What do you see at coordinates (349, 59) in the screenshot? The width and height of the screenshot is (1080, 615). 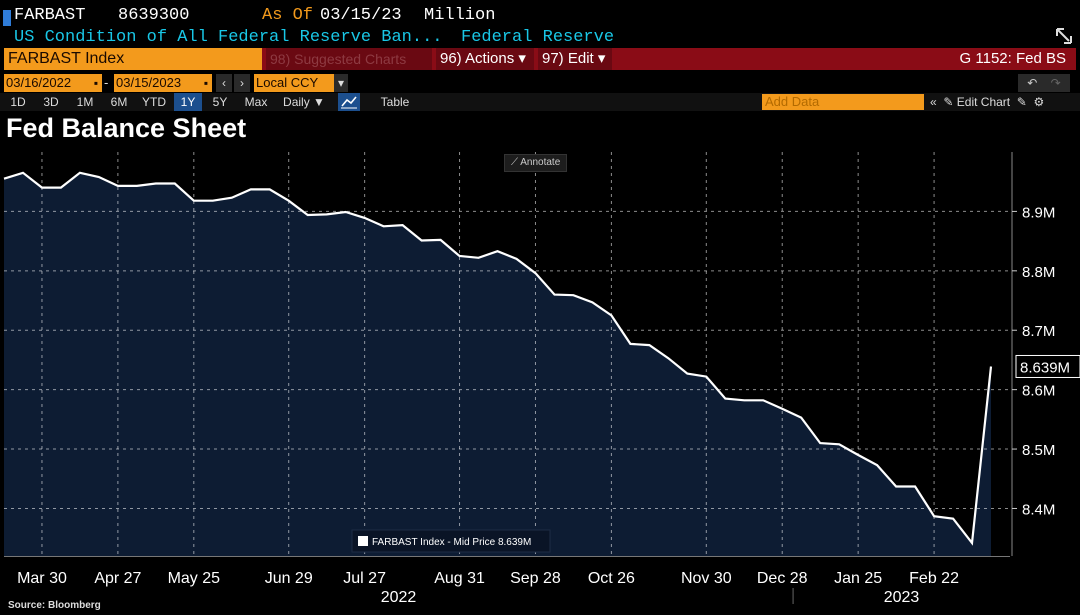 I see `suggested-charts-button: 98) Suggested Charts` at bounding box center [349, 59].